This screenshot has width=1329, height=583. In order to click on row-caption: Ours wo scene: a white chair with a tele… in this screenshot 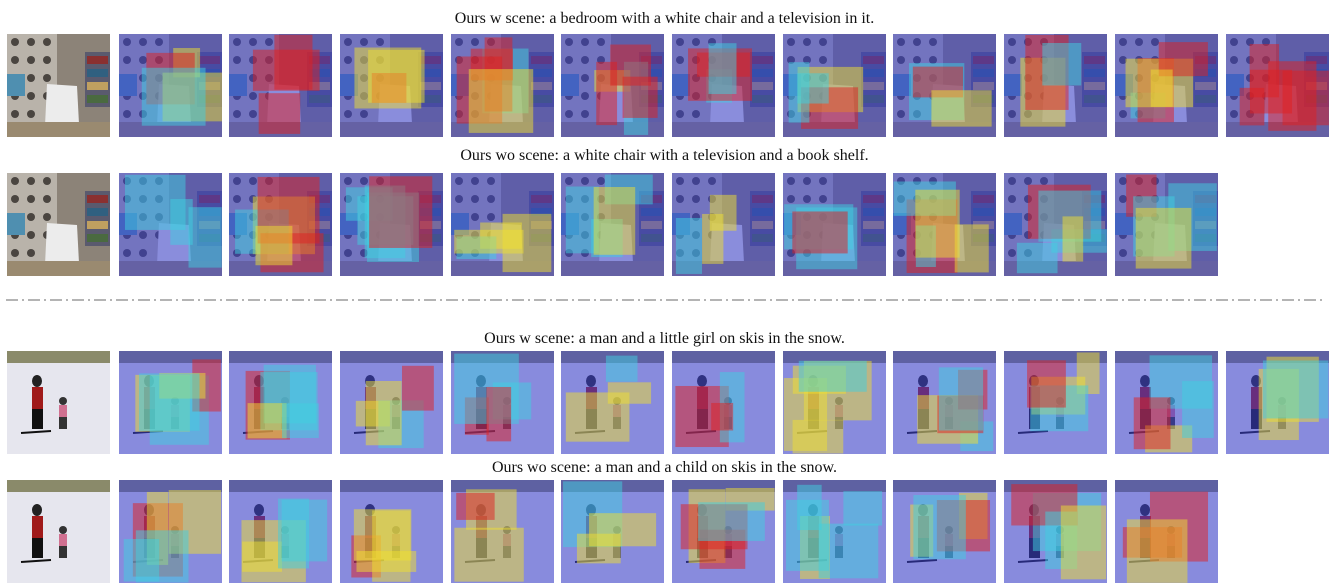, I will do `click(664, 155)`.